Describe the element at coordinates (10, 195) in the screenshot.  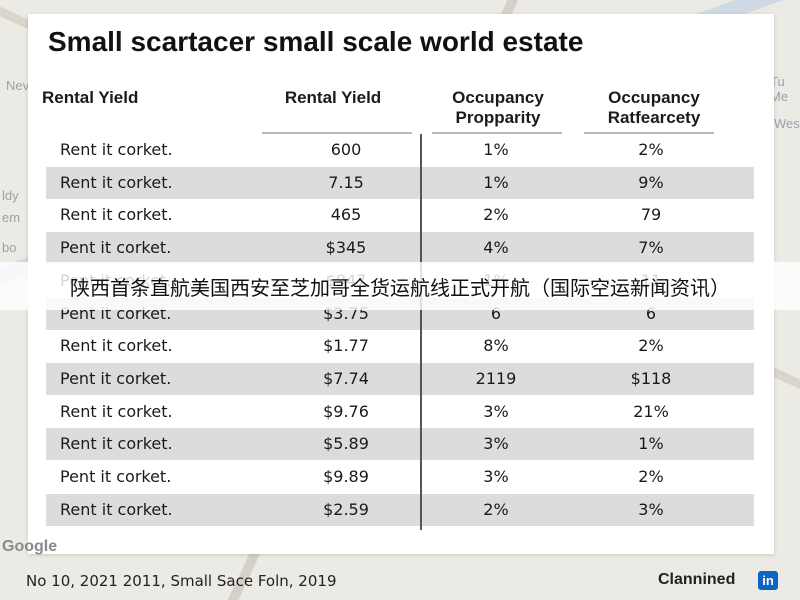
I see `map-label: ldy` at that location.